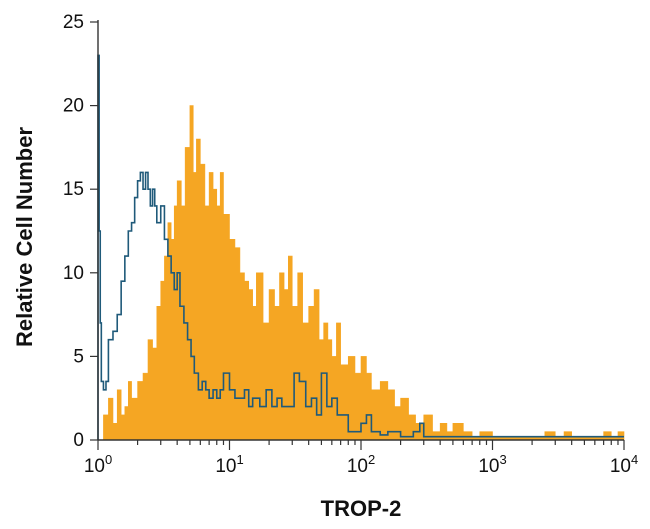  What do you see at coordinates (239, 459) in the screenshot?
I see `x-tick-exponent: 1` at bounding box center [239, 459].